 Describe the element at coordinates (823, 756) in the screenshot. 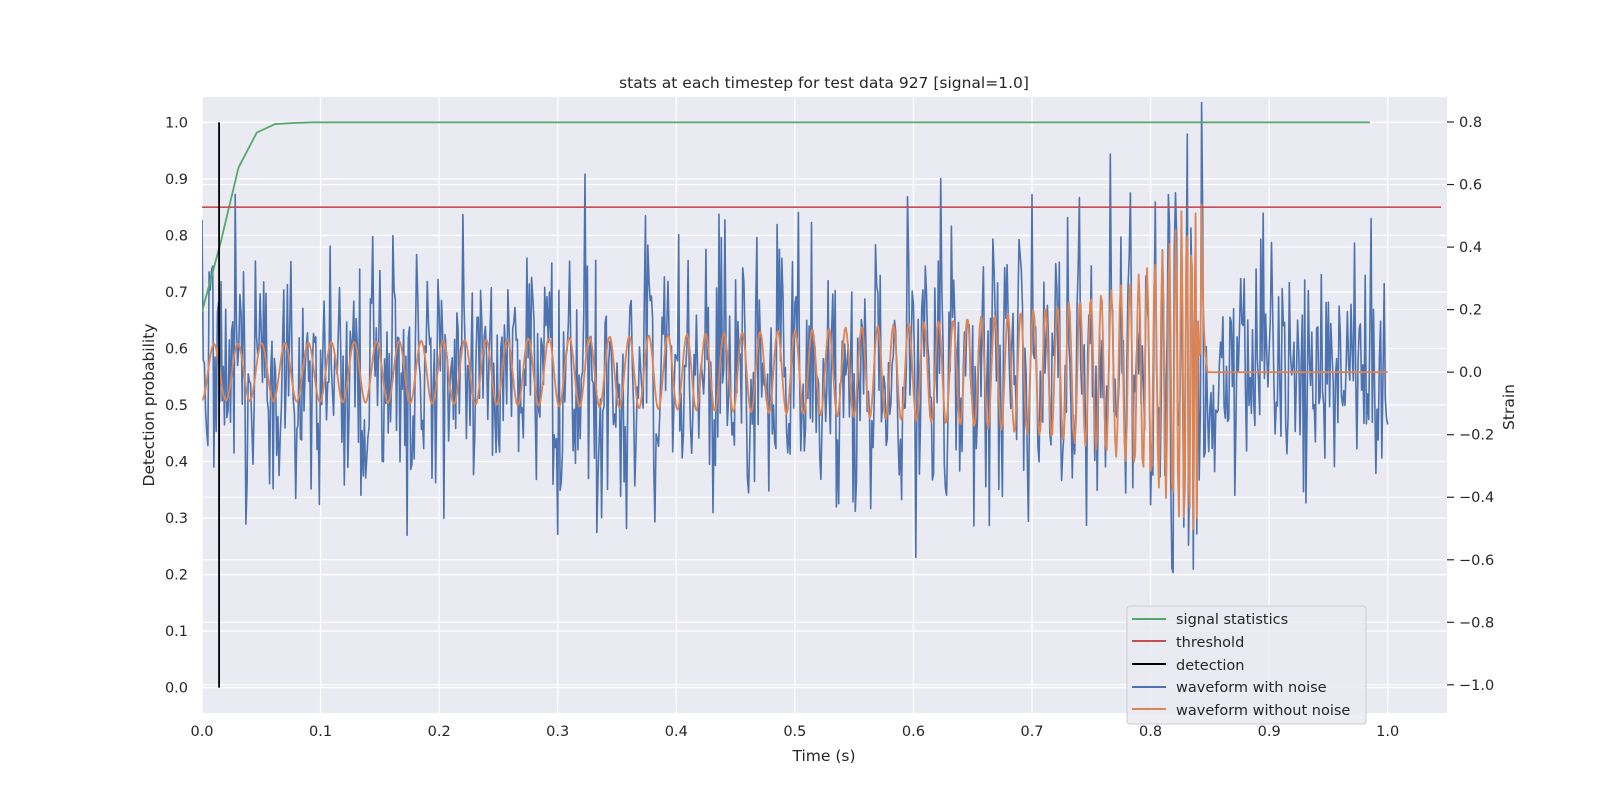

I see `x-axis-label: Time (s)` at that location.